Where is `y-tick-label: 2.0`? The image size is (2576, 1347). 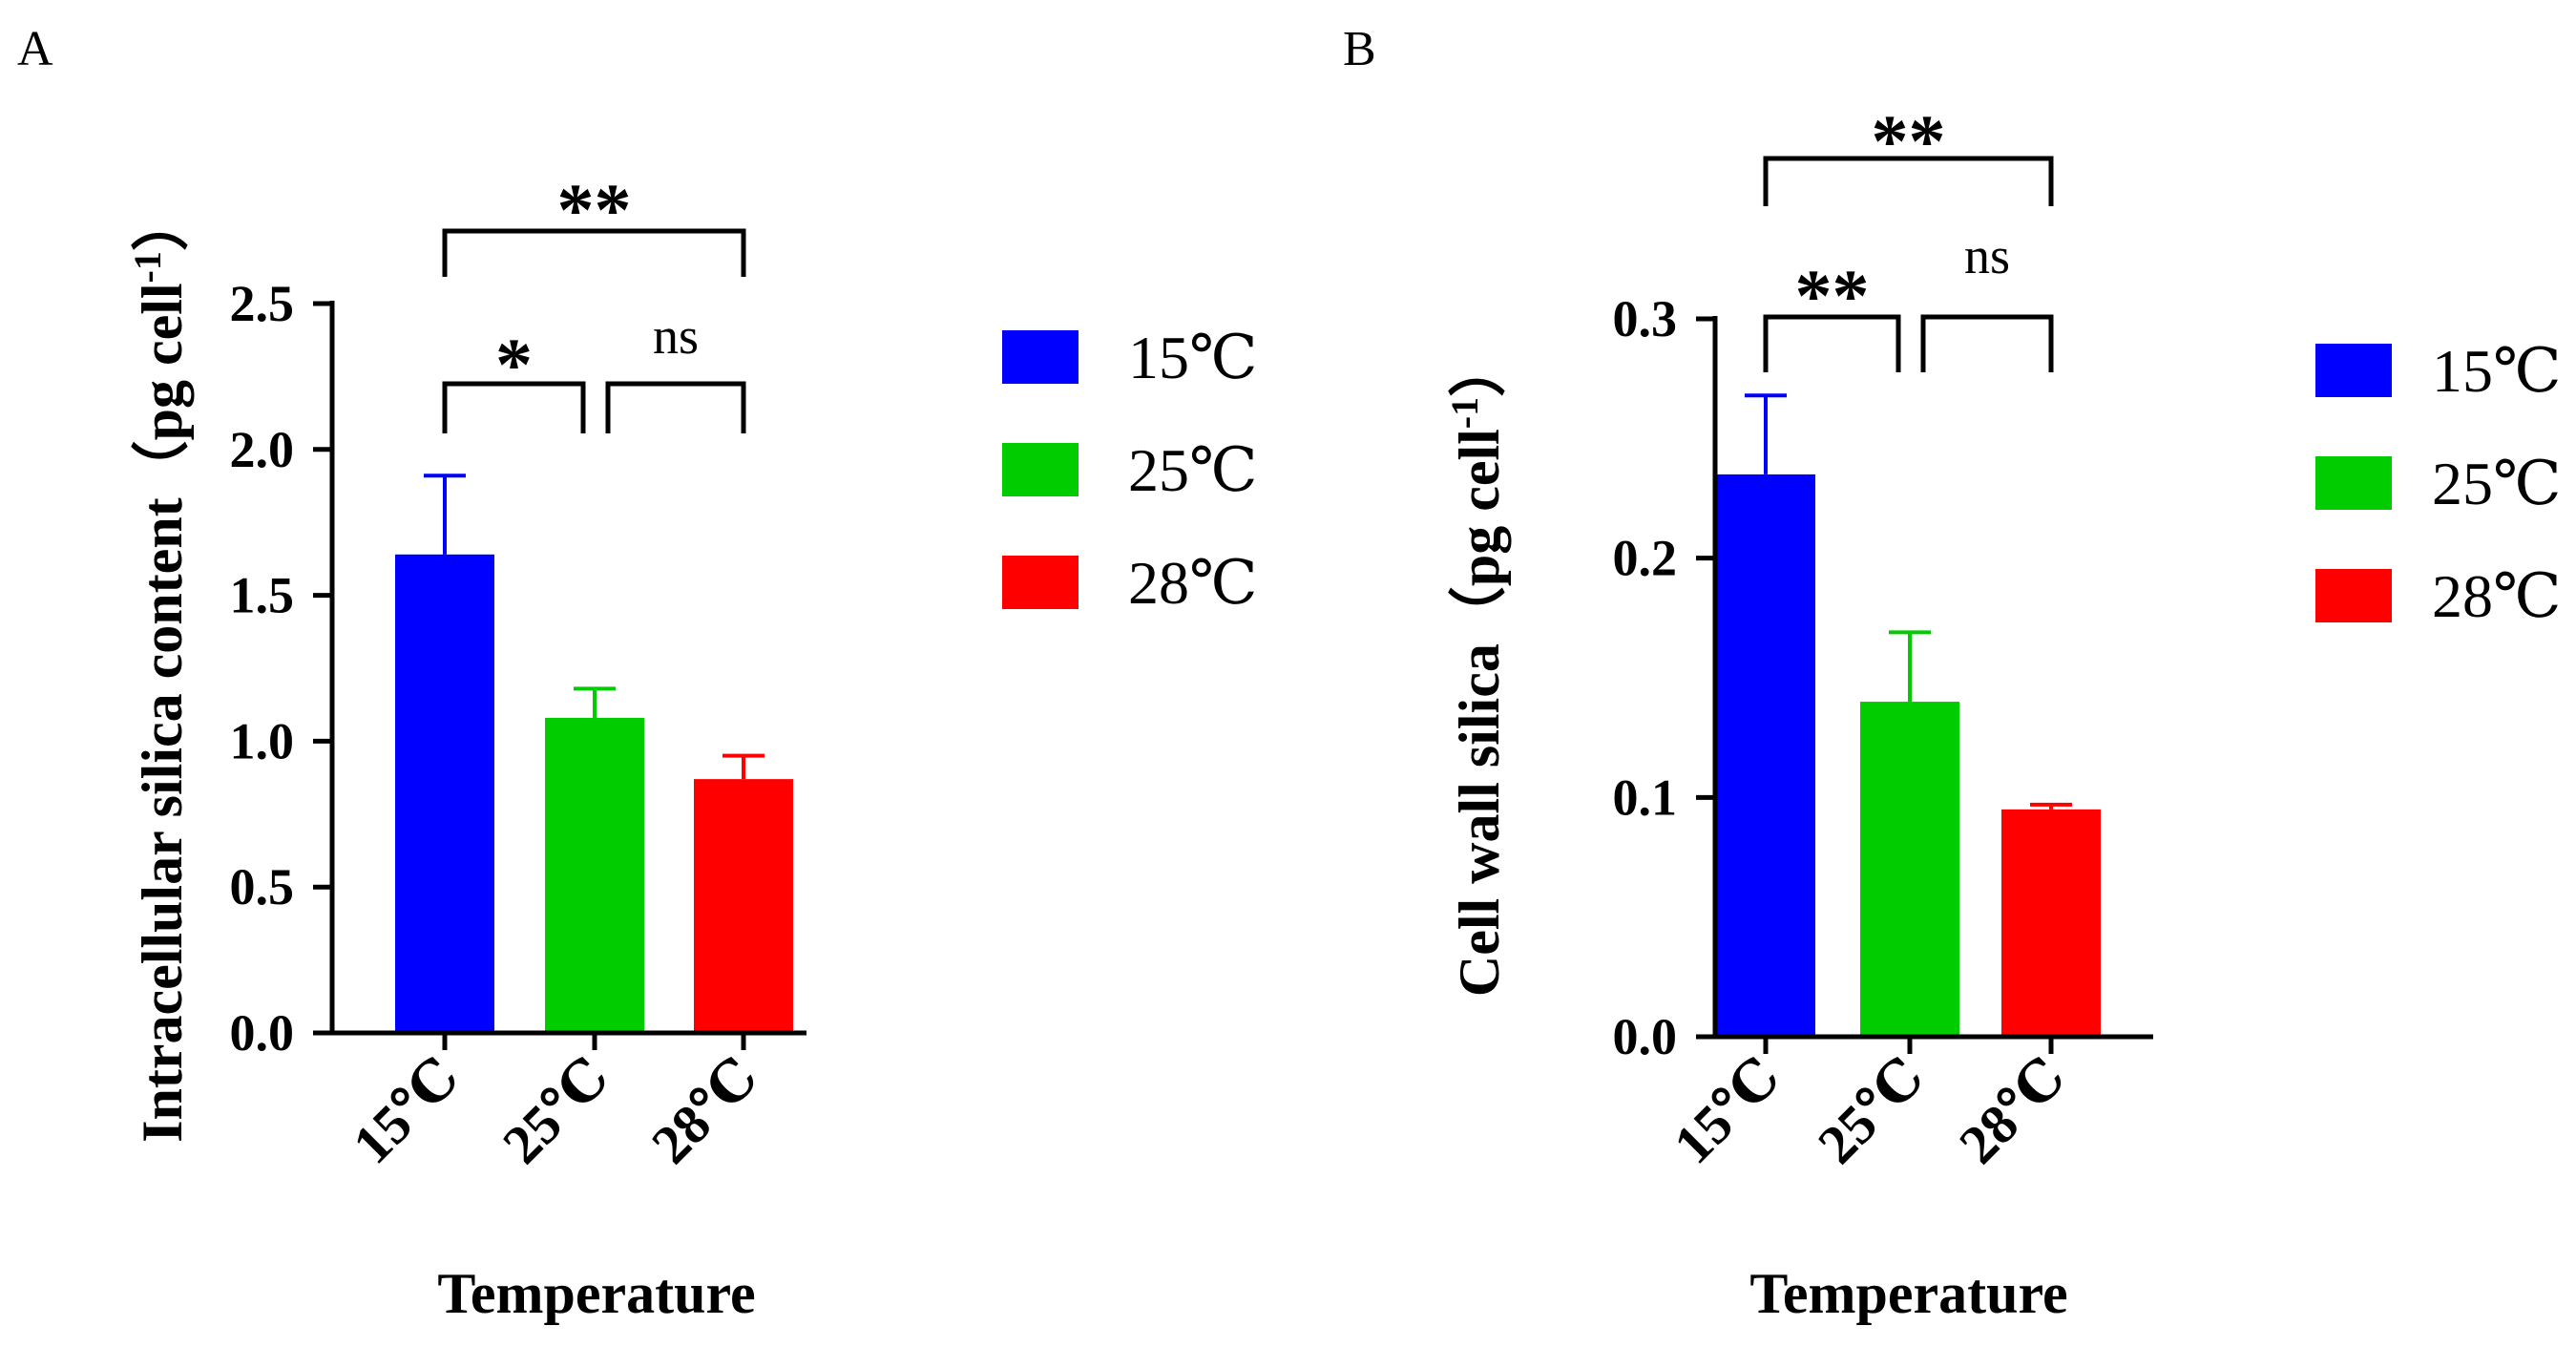
y-tick-label: 2.0 is located at coordinates (262, 449).